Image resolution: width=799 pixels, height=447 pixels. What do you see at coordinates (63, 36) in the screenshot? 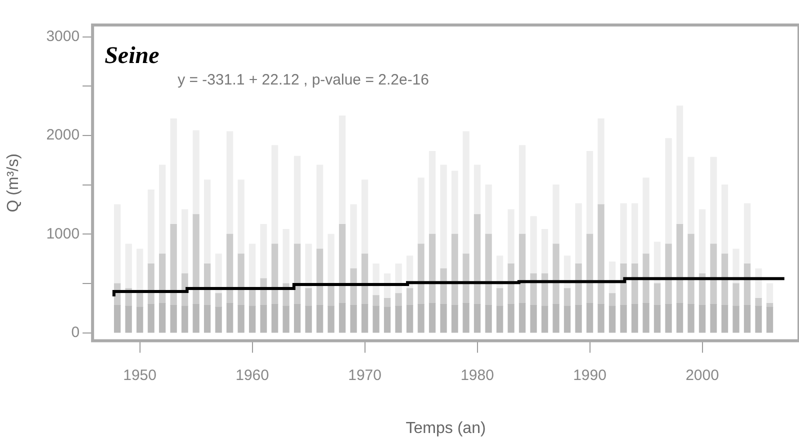
I see `y-tick-label: 3000` at bounding box center [63, 36].